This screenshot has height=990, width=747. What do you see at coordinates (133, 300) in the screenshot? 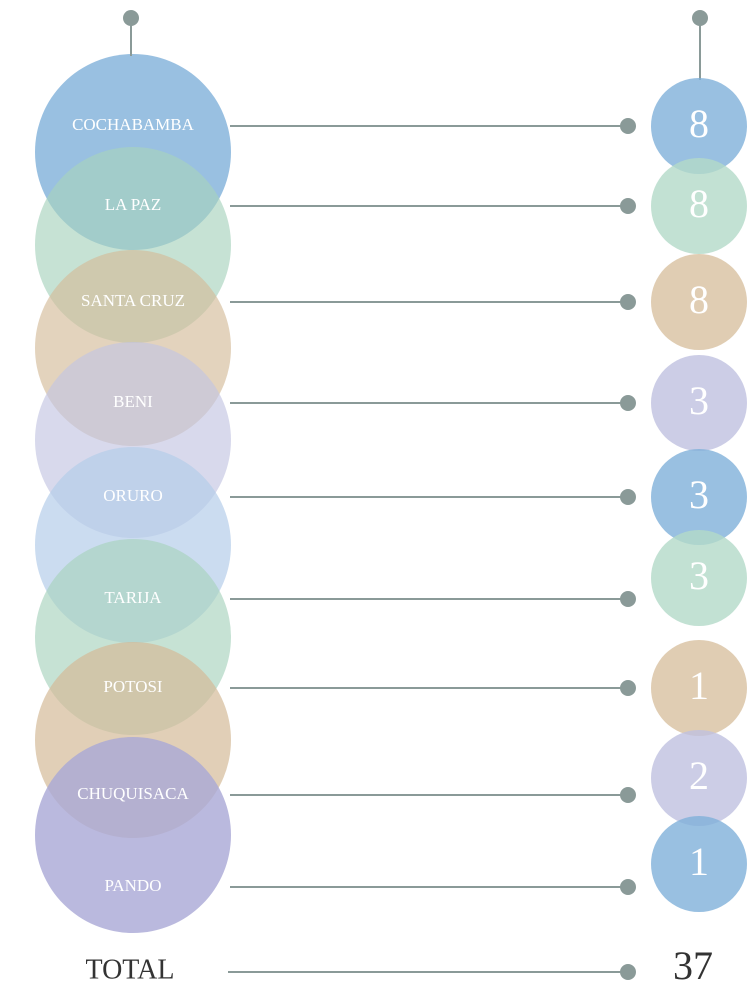
I see `department-label: SANTA CRUZ` at bounding box center [133, 300].